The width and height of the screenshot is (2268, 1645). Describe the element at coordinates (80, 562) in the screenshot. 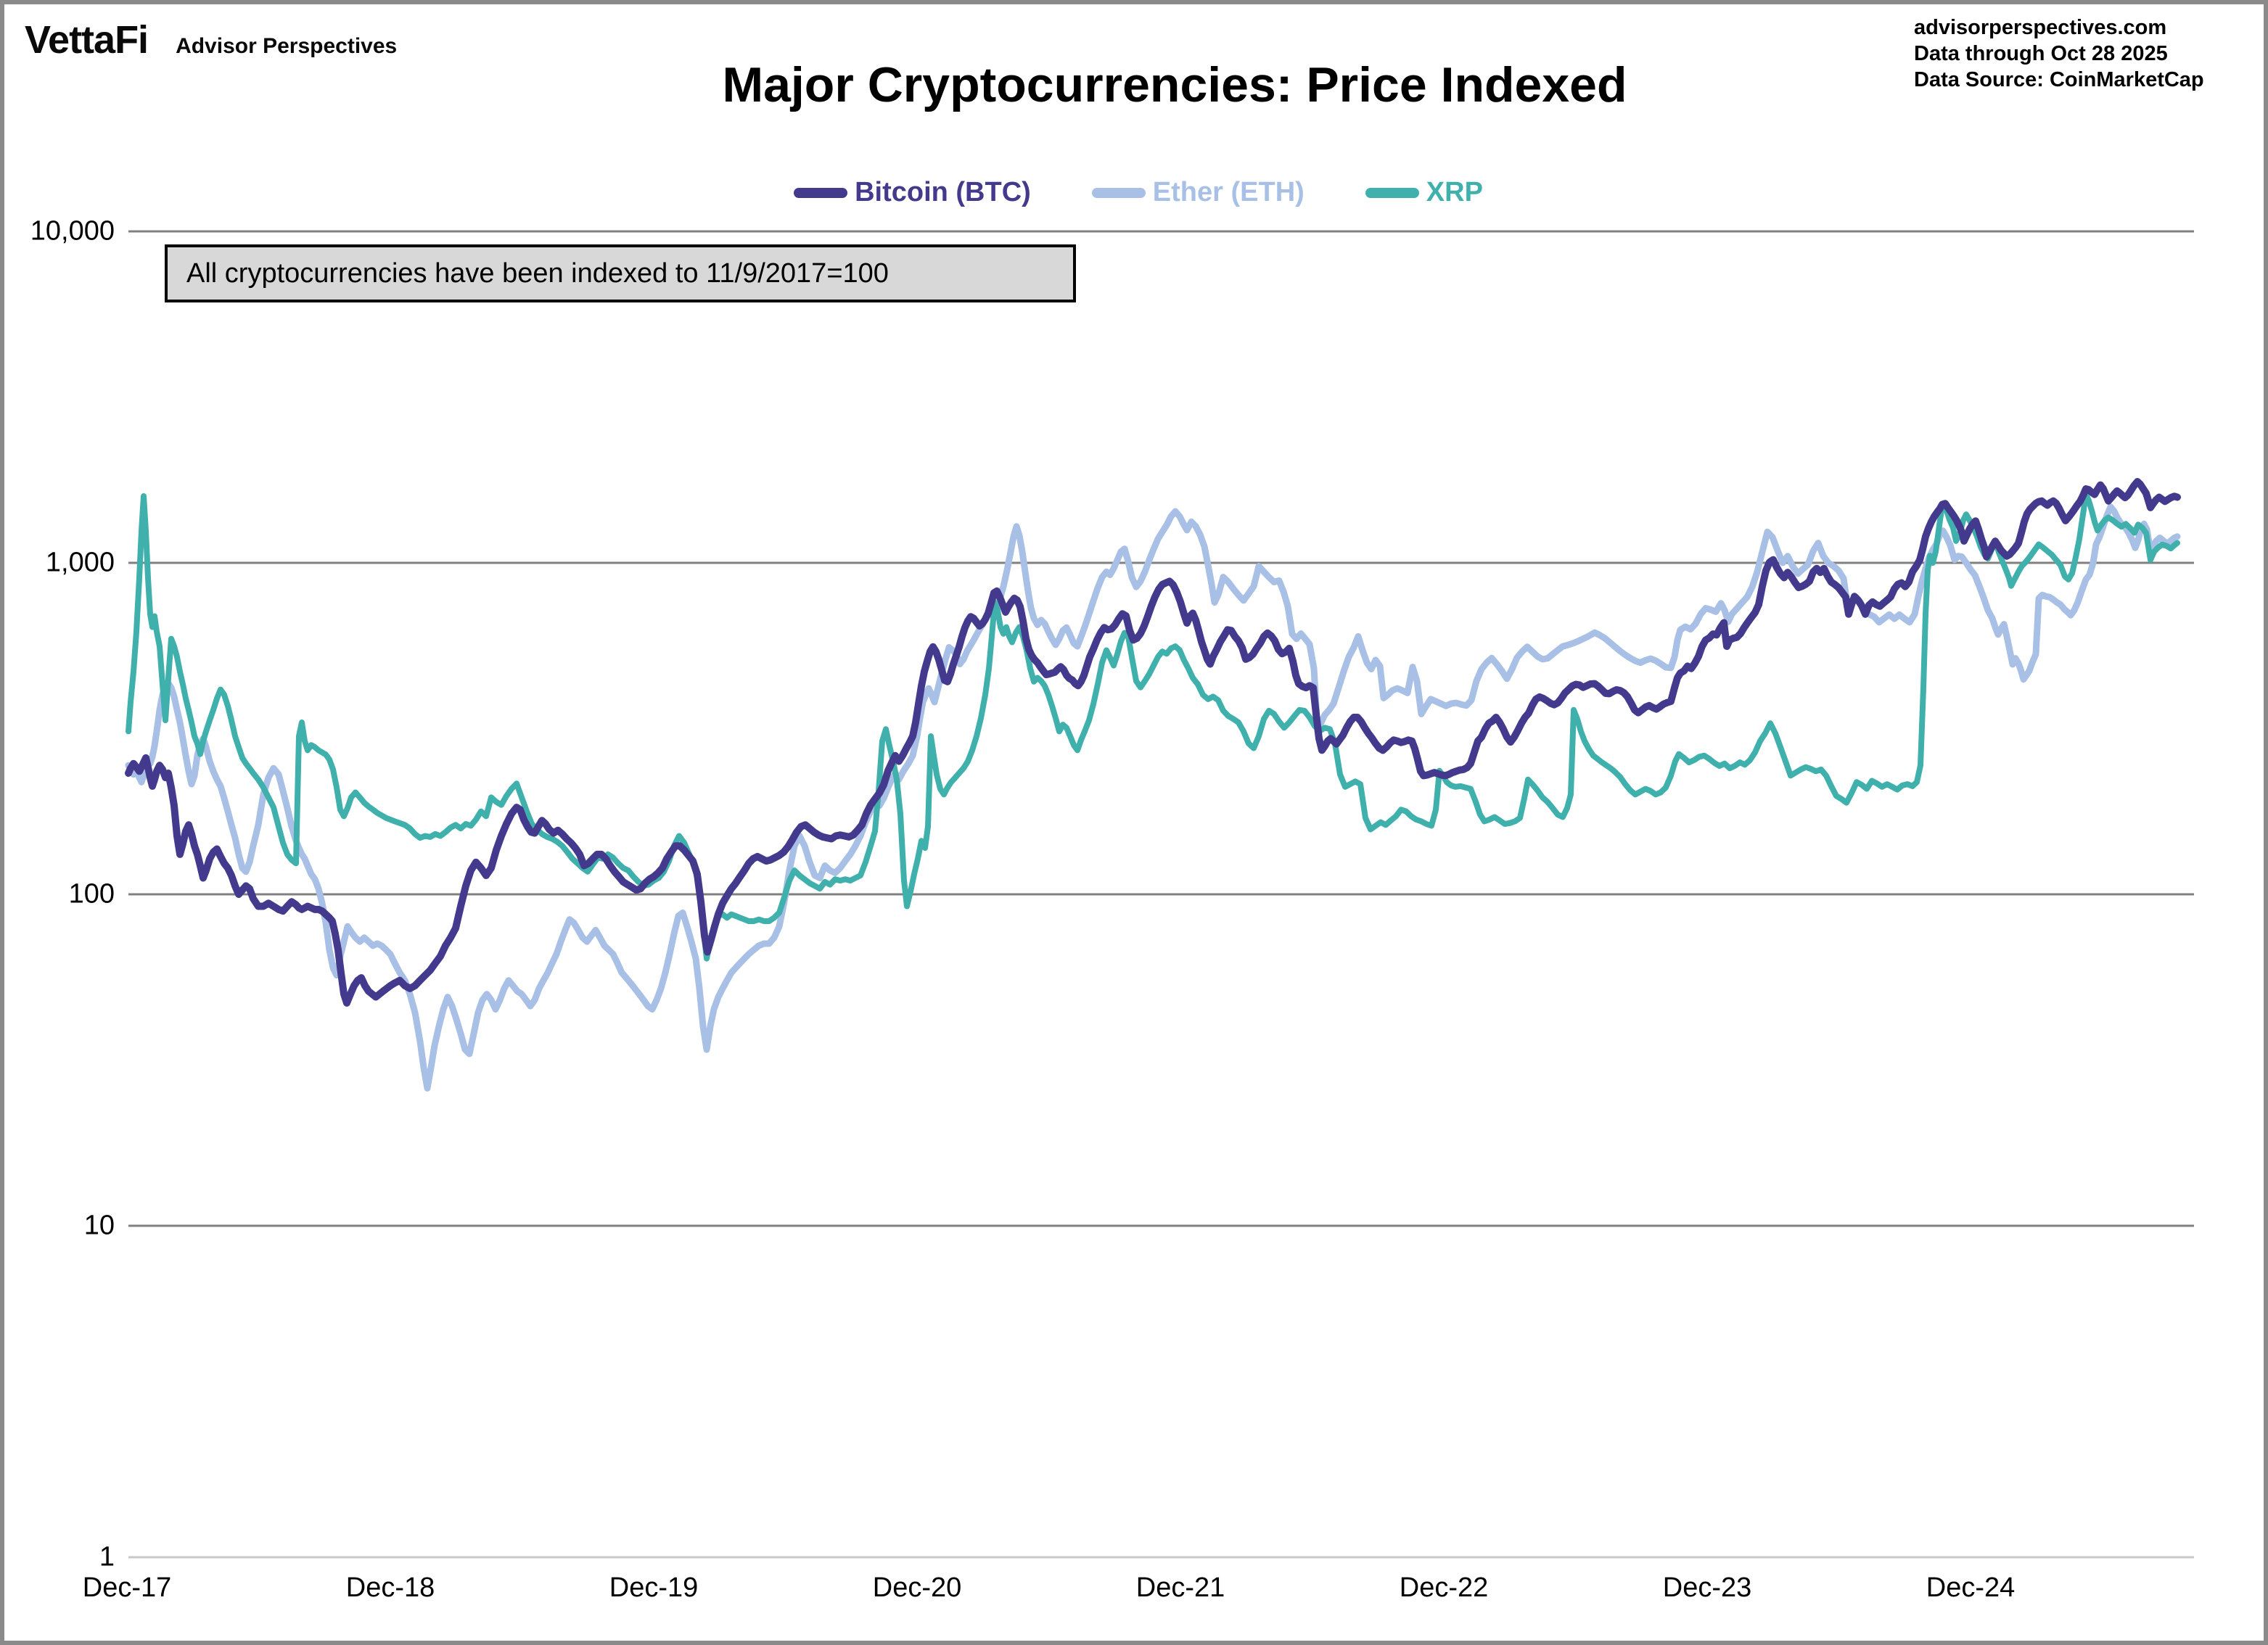

I see `y-tick-1000: 1,000` at that location.